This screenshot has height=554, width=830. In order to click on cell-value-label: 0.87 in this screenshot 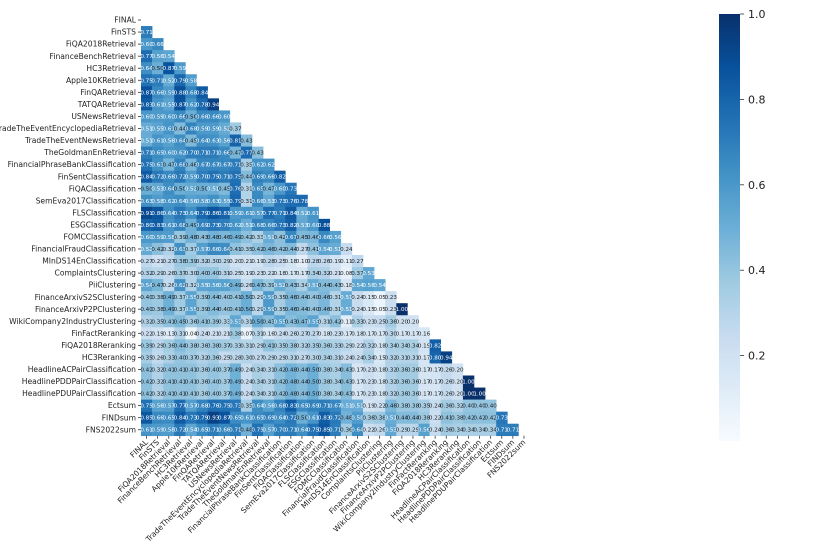, I will do `click(169, 69)`.